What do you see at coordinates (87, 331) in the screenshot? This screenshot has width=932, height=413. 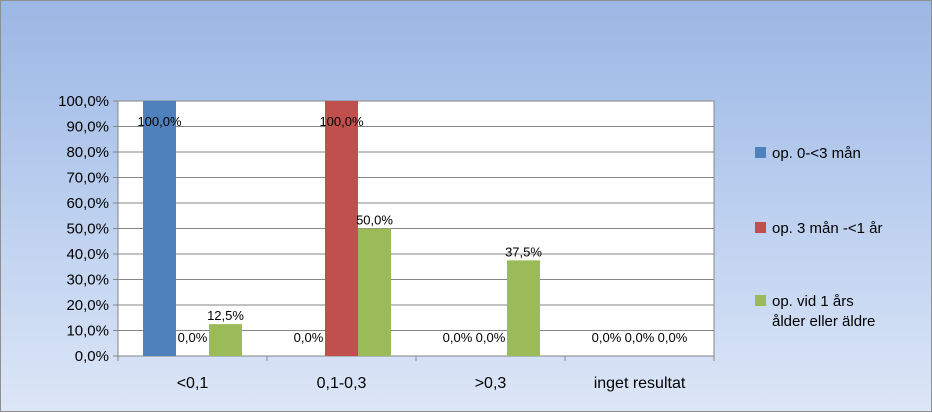 I see `y-tick-label: 10,0%` at bounding box center [87, 331].